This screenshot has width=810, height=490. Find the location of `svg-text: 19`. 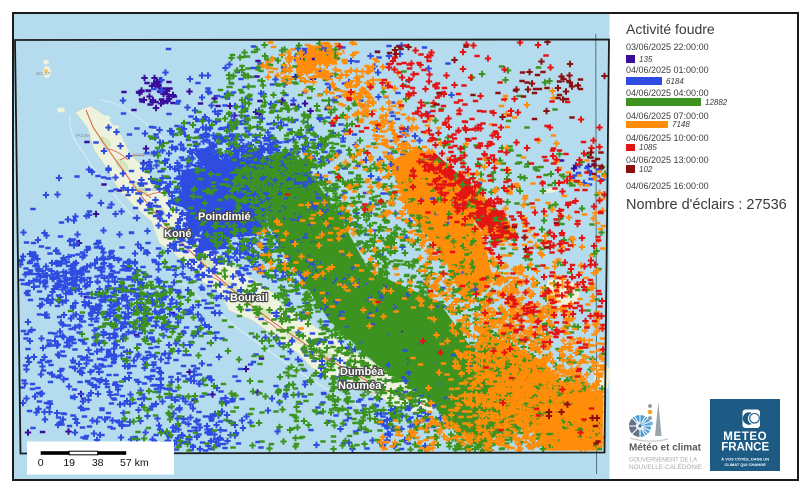

svg-text: 19 is located at coordinates (69, 463).